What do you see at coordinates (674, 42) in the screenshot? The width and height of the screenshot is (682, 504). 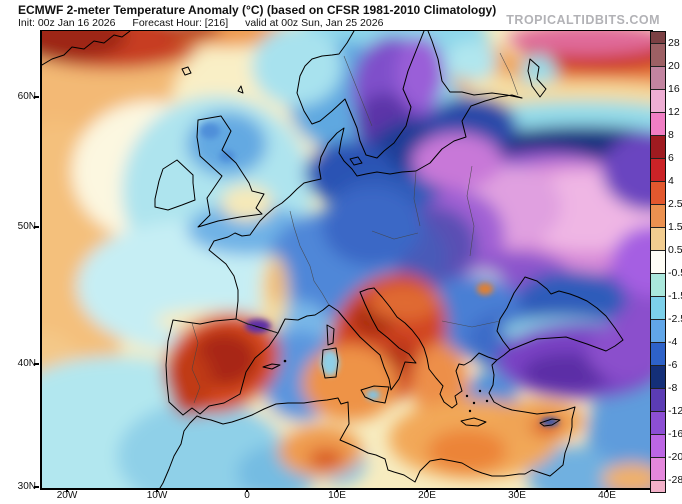 I see `colorbar-label: 28` at bounding box center [674, 42].